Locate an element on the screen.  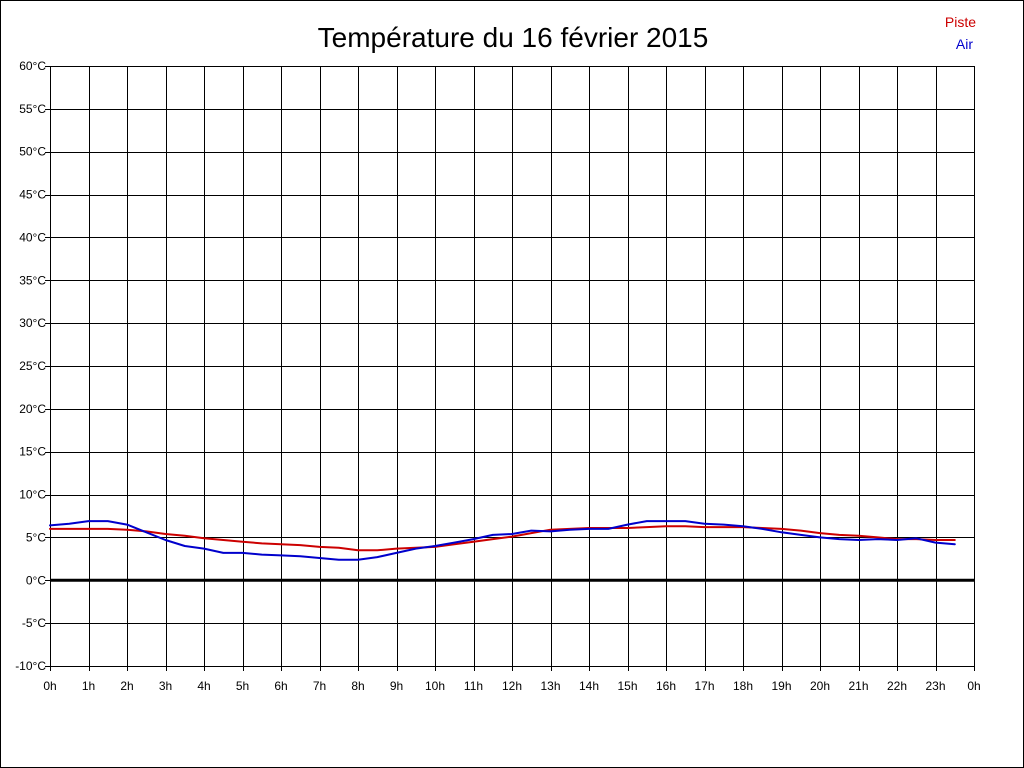
y-tick-label: 55°C is located at coordinates (32, 109).